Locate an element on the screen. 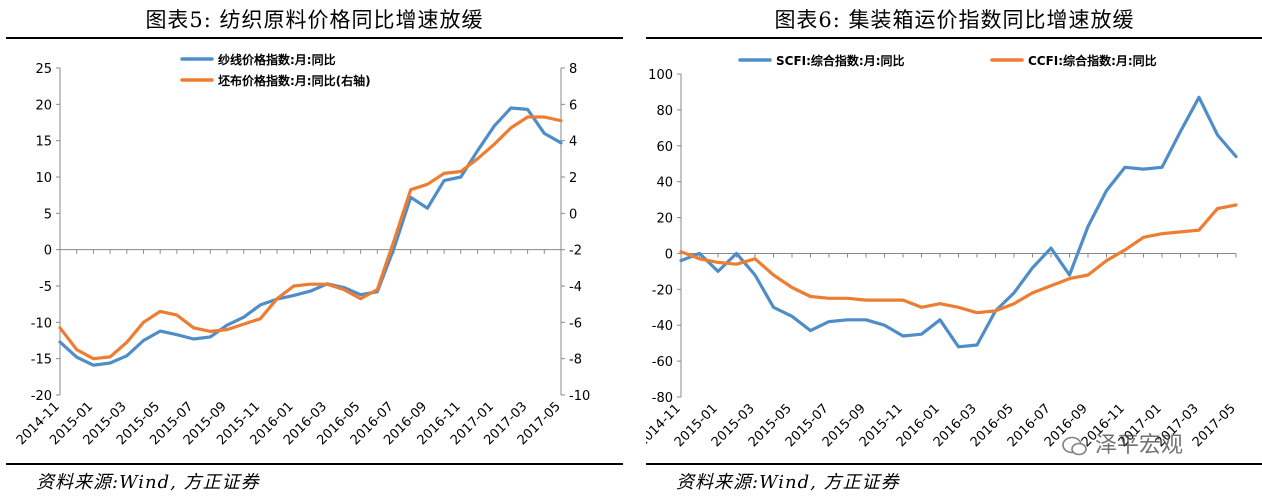  y2-tick-label: -2 is located at coordinates (575, 251).